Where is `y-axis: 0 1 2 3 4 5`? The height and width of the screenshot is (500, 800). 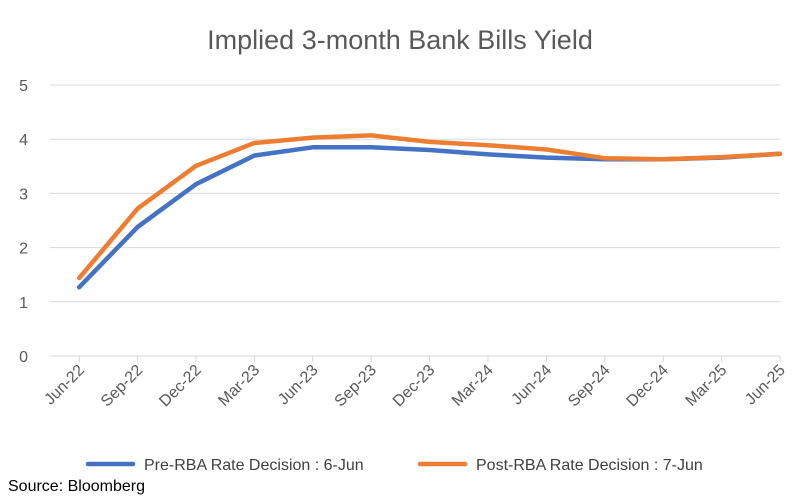 y-axis: 0 1 2 3 4 5 is located at coordinates (23, 222).